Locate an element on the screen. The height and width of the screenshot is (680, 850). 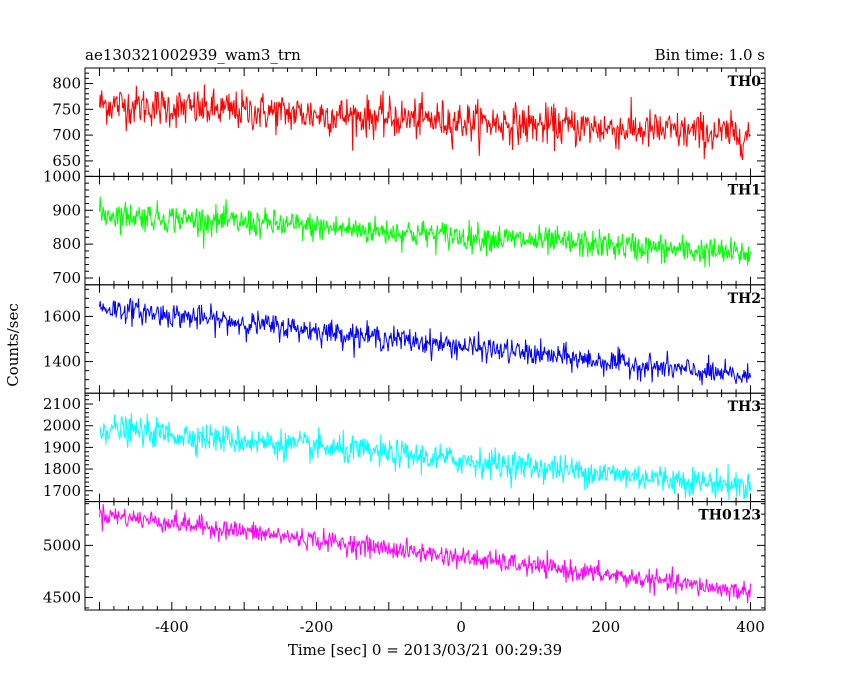
y-tick-label: 2000 is located at coordinates (62, 426).